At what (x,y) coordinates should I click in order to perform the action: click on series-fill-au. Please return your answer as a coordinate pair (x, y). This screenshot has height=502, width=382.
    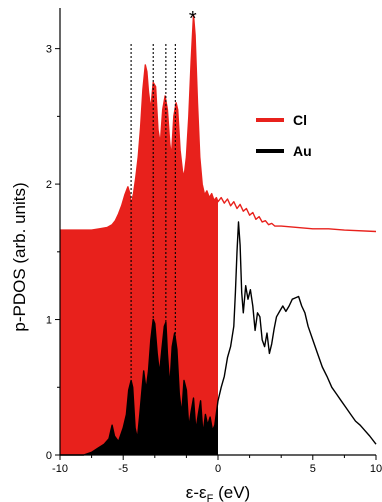
    Looking at the image, I should click on (139, 387).